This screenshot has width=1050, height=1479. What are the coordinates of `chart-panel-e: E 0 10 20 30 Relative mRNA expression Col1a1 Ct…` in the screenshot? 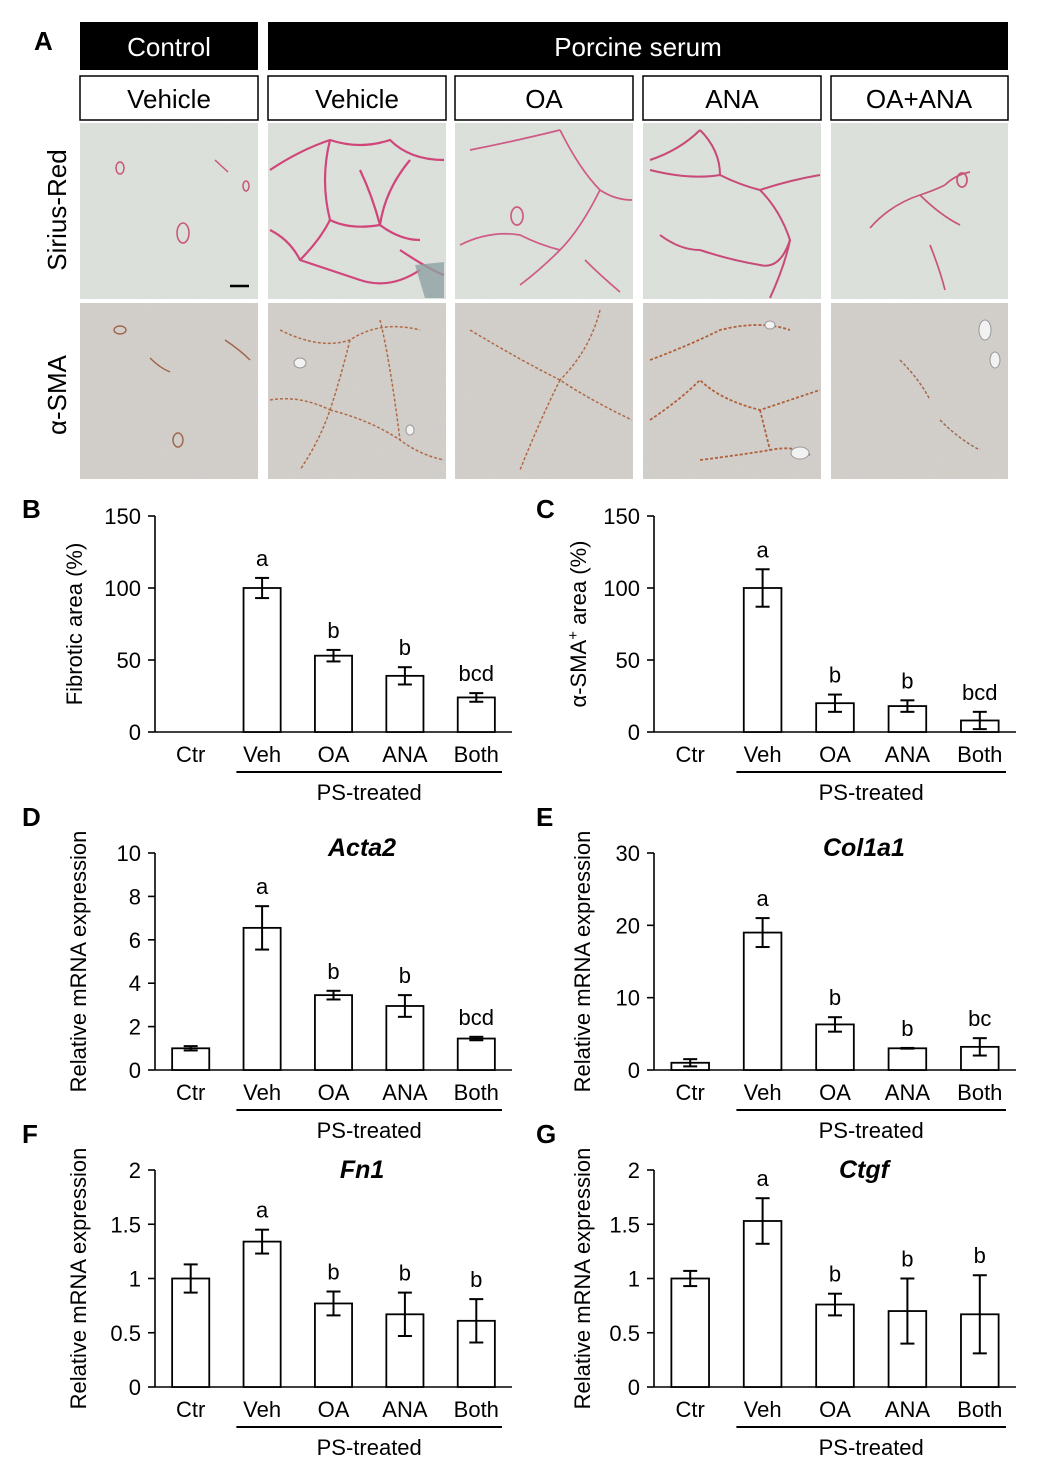 It's located at (776, 972).